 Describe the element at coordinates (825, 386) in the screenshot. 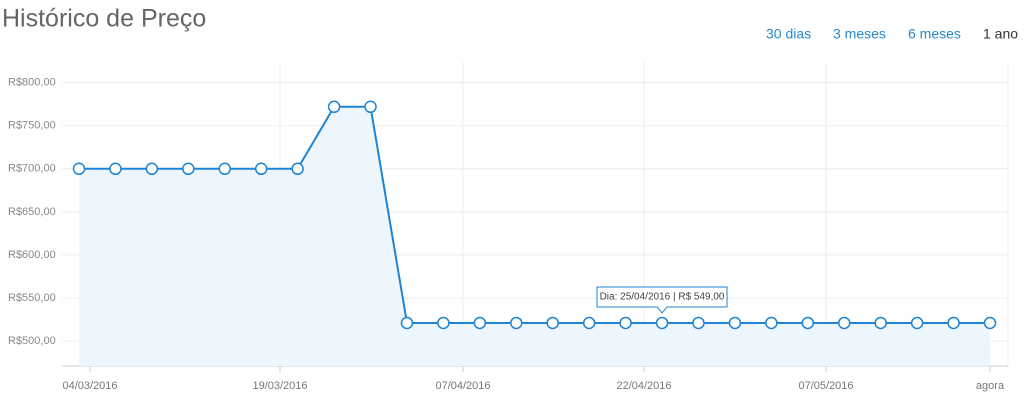

I see `x-tick-label: 07/05/2016` at that location.